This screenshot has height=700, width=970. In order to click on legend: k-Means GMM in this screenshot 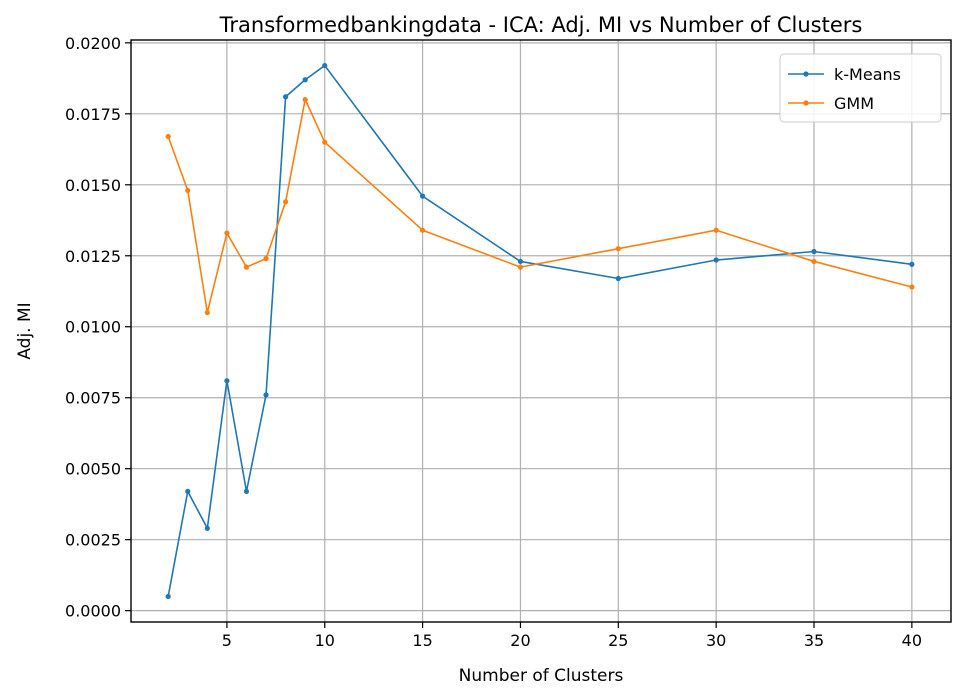, I will do `click(860, 88)`.